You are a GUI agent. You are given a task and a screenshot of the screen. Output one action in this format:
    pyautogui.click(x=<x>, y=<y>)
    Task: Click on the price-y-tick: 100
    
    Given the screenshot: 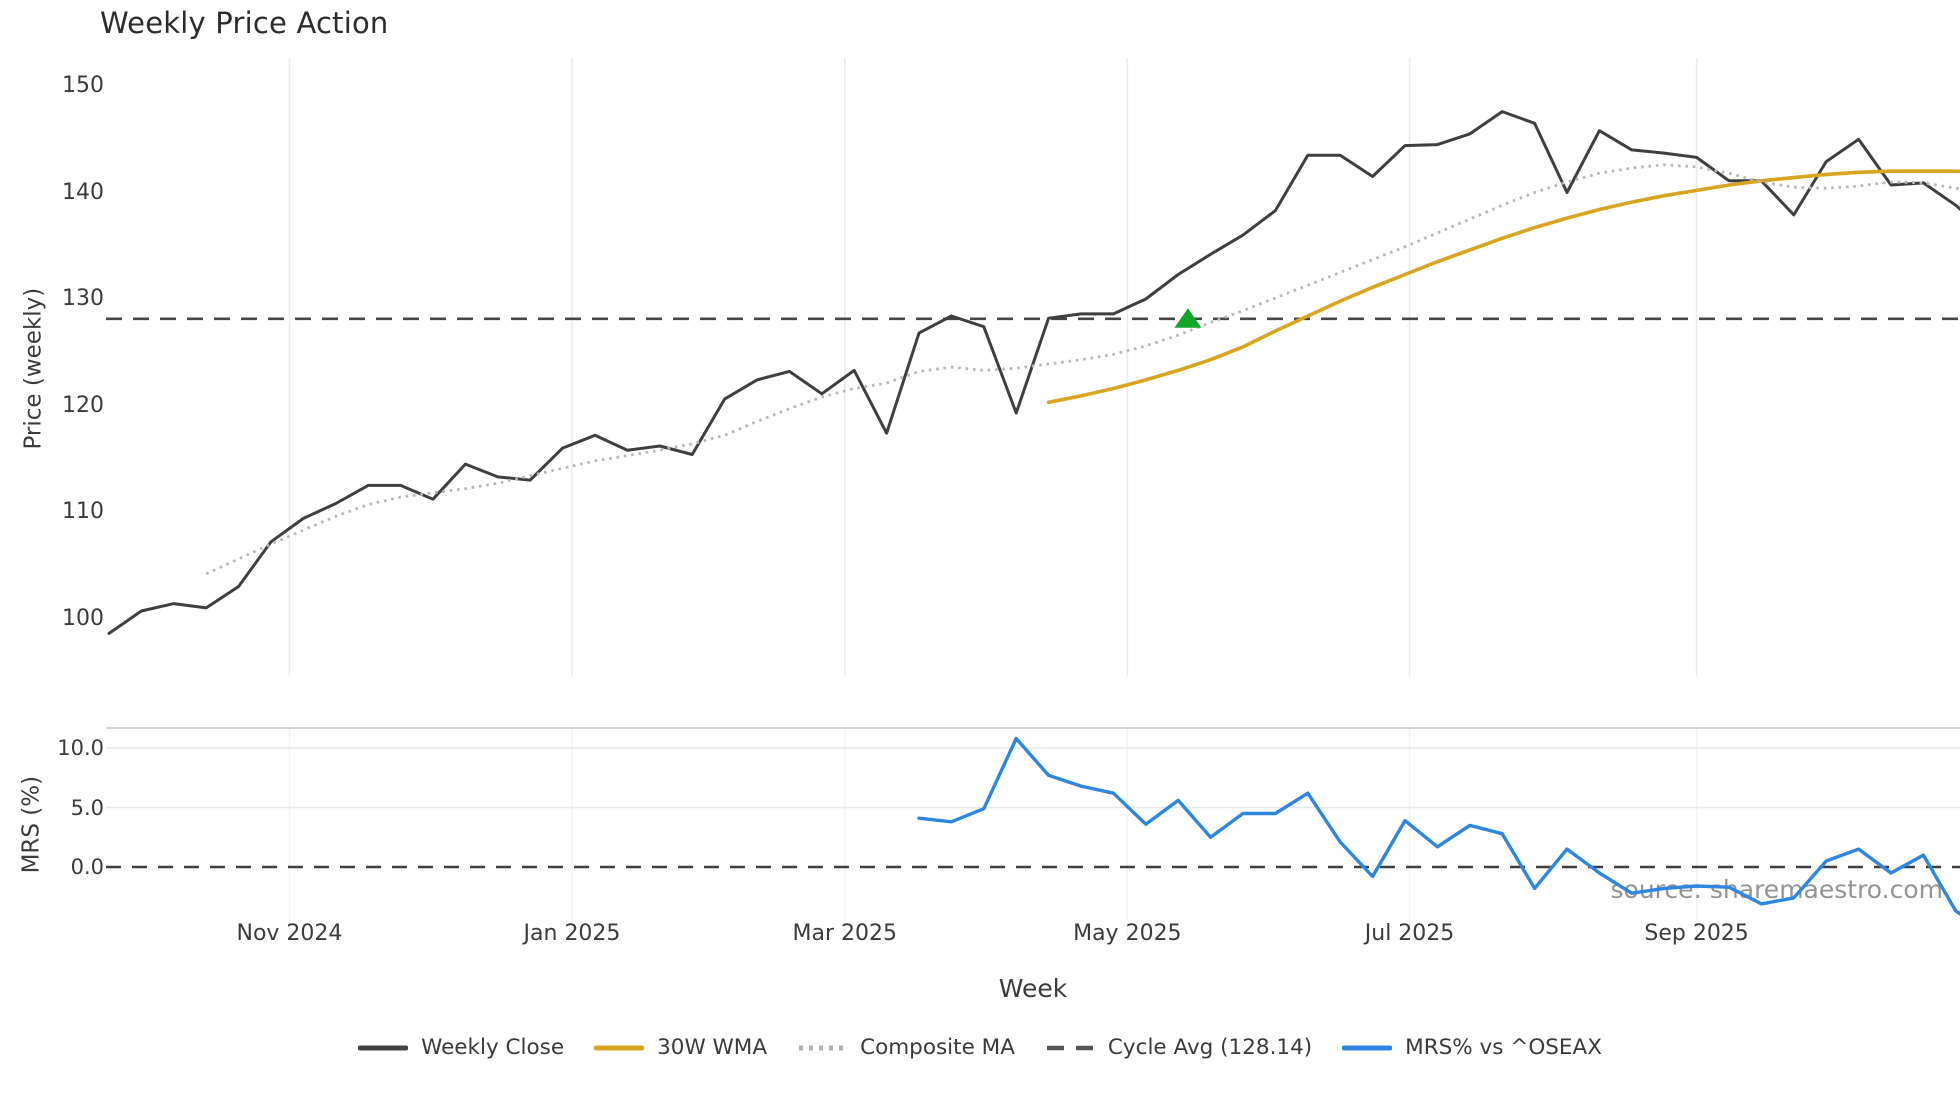 What is the action you would take?
    pyautogui.click(x=83, y=618)
    